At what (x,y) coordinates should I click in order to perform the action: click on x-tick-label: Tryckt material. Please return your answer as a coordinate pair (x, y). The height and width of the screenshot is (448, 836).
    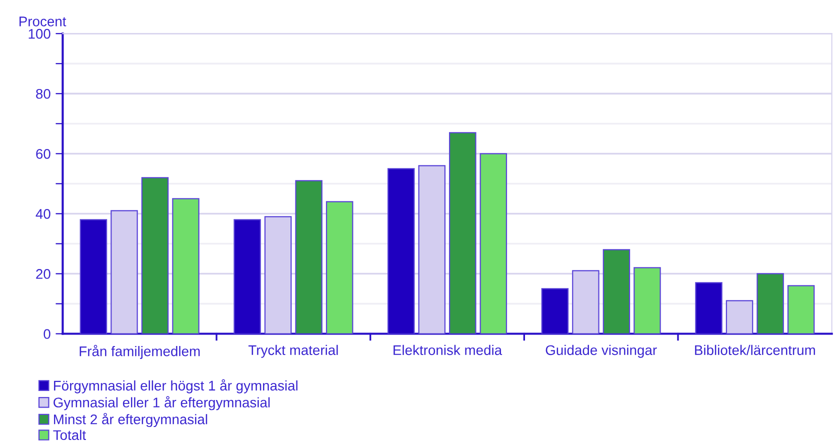
    Looking at the image, I should click on (293, 351).